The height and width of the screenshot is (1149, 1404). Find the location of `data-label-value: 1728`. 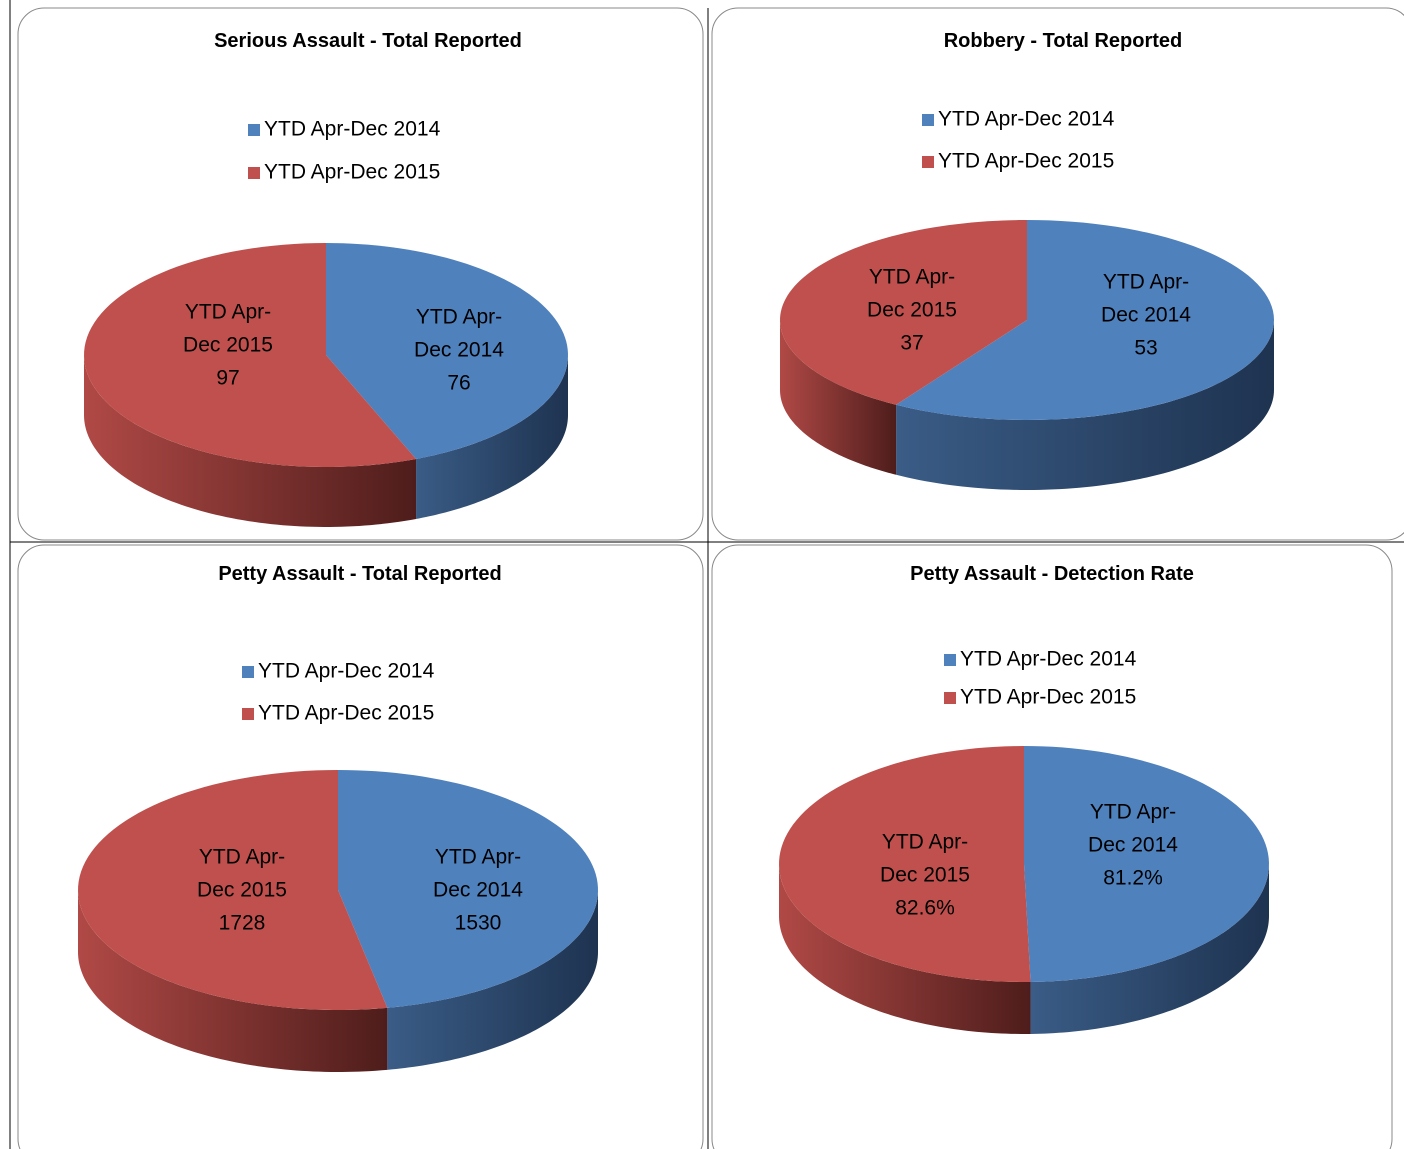

data-label-value: 1728 is located at coordinates (242, 923).